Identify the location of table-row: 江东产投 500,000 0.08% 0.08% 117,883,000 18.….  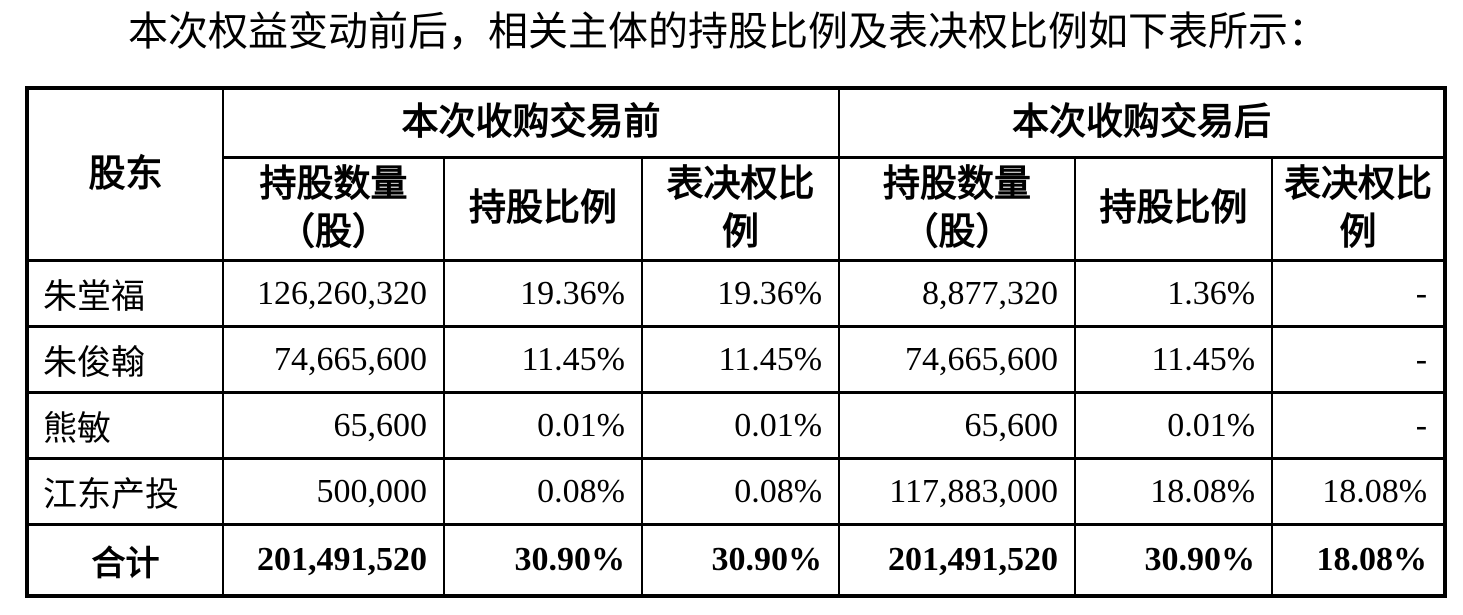
(736, 492).